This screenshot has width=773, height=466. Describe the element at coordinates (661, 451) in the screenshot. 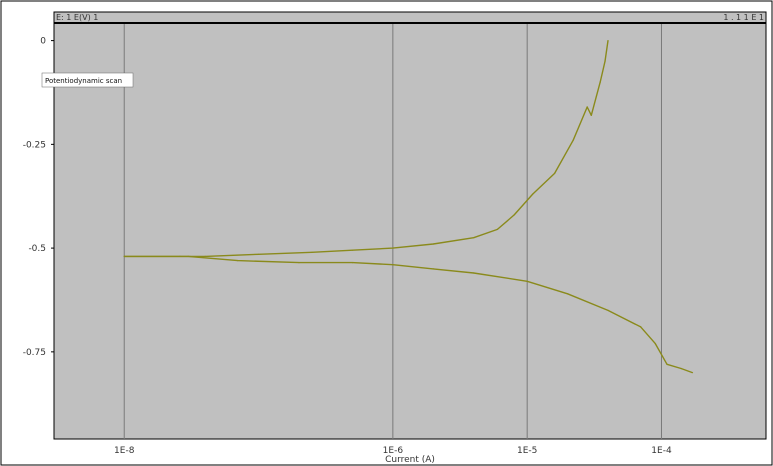

I see `x-tick-label-3: 1E-4` at that location.